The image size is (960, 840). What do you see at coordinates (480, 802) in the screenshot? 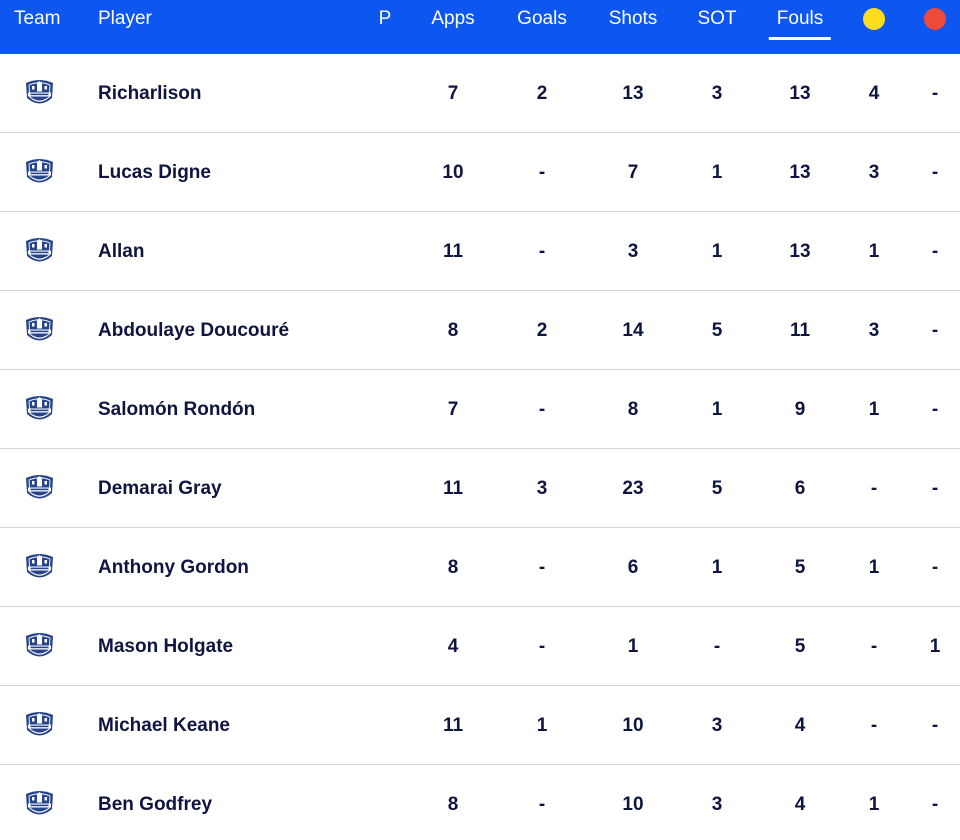
I see `table-row: Ben Godfrey 8 - 10 3 4 1 -` at bounding box center [480, 802].